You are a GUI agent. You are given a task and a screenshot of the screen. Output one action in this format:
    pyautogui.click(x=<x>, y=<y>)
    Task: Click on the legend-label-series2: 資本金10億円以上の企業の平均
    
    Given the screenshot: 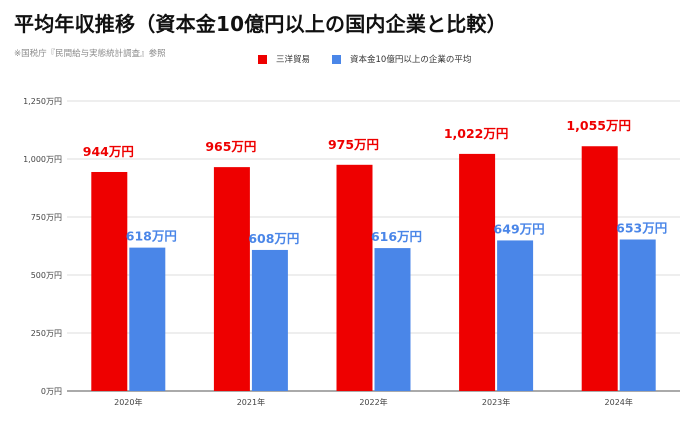 What is the action you would take?
    pyautogui.click(x=411, y=60)
    